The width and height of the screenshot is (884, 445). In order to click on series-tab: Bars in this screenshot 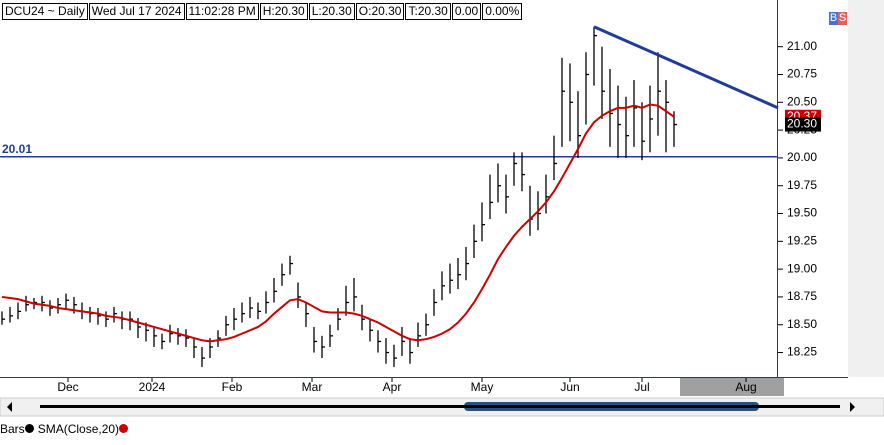, I will do `click(17, 429)`.